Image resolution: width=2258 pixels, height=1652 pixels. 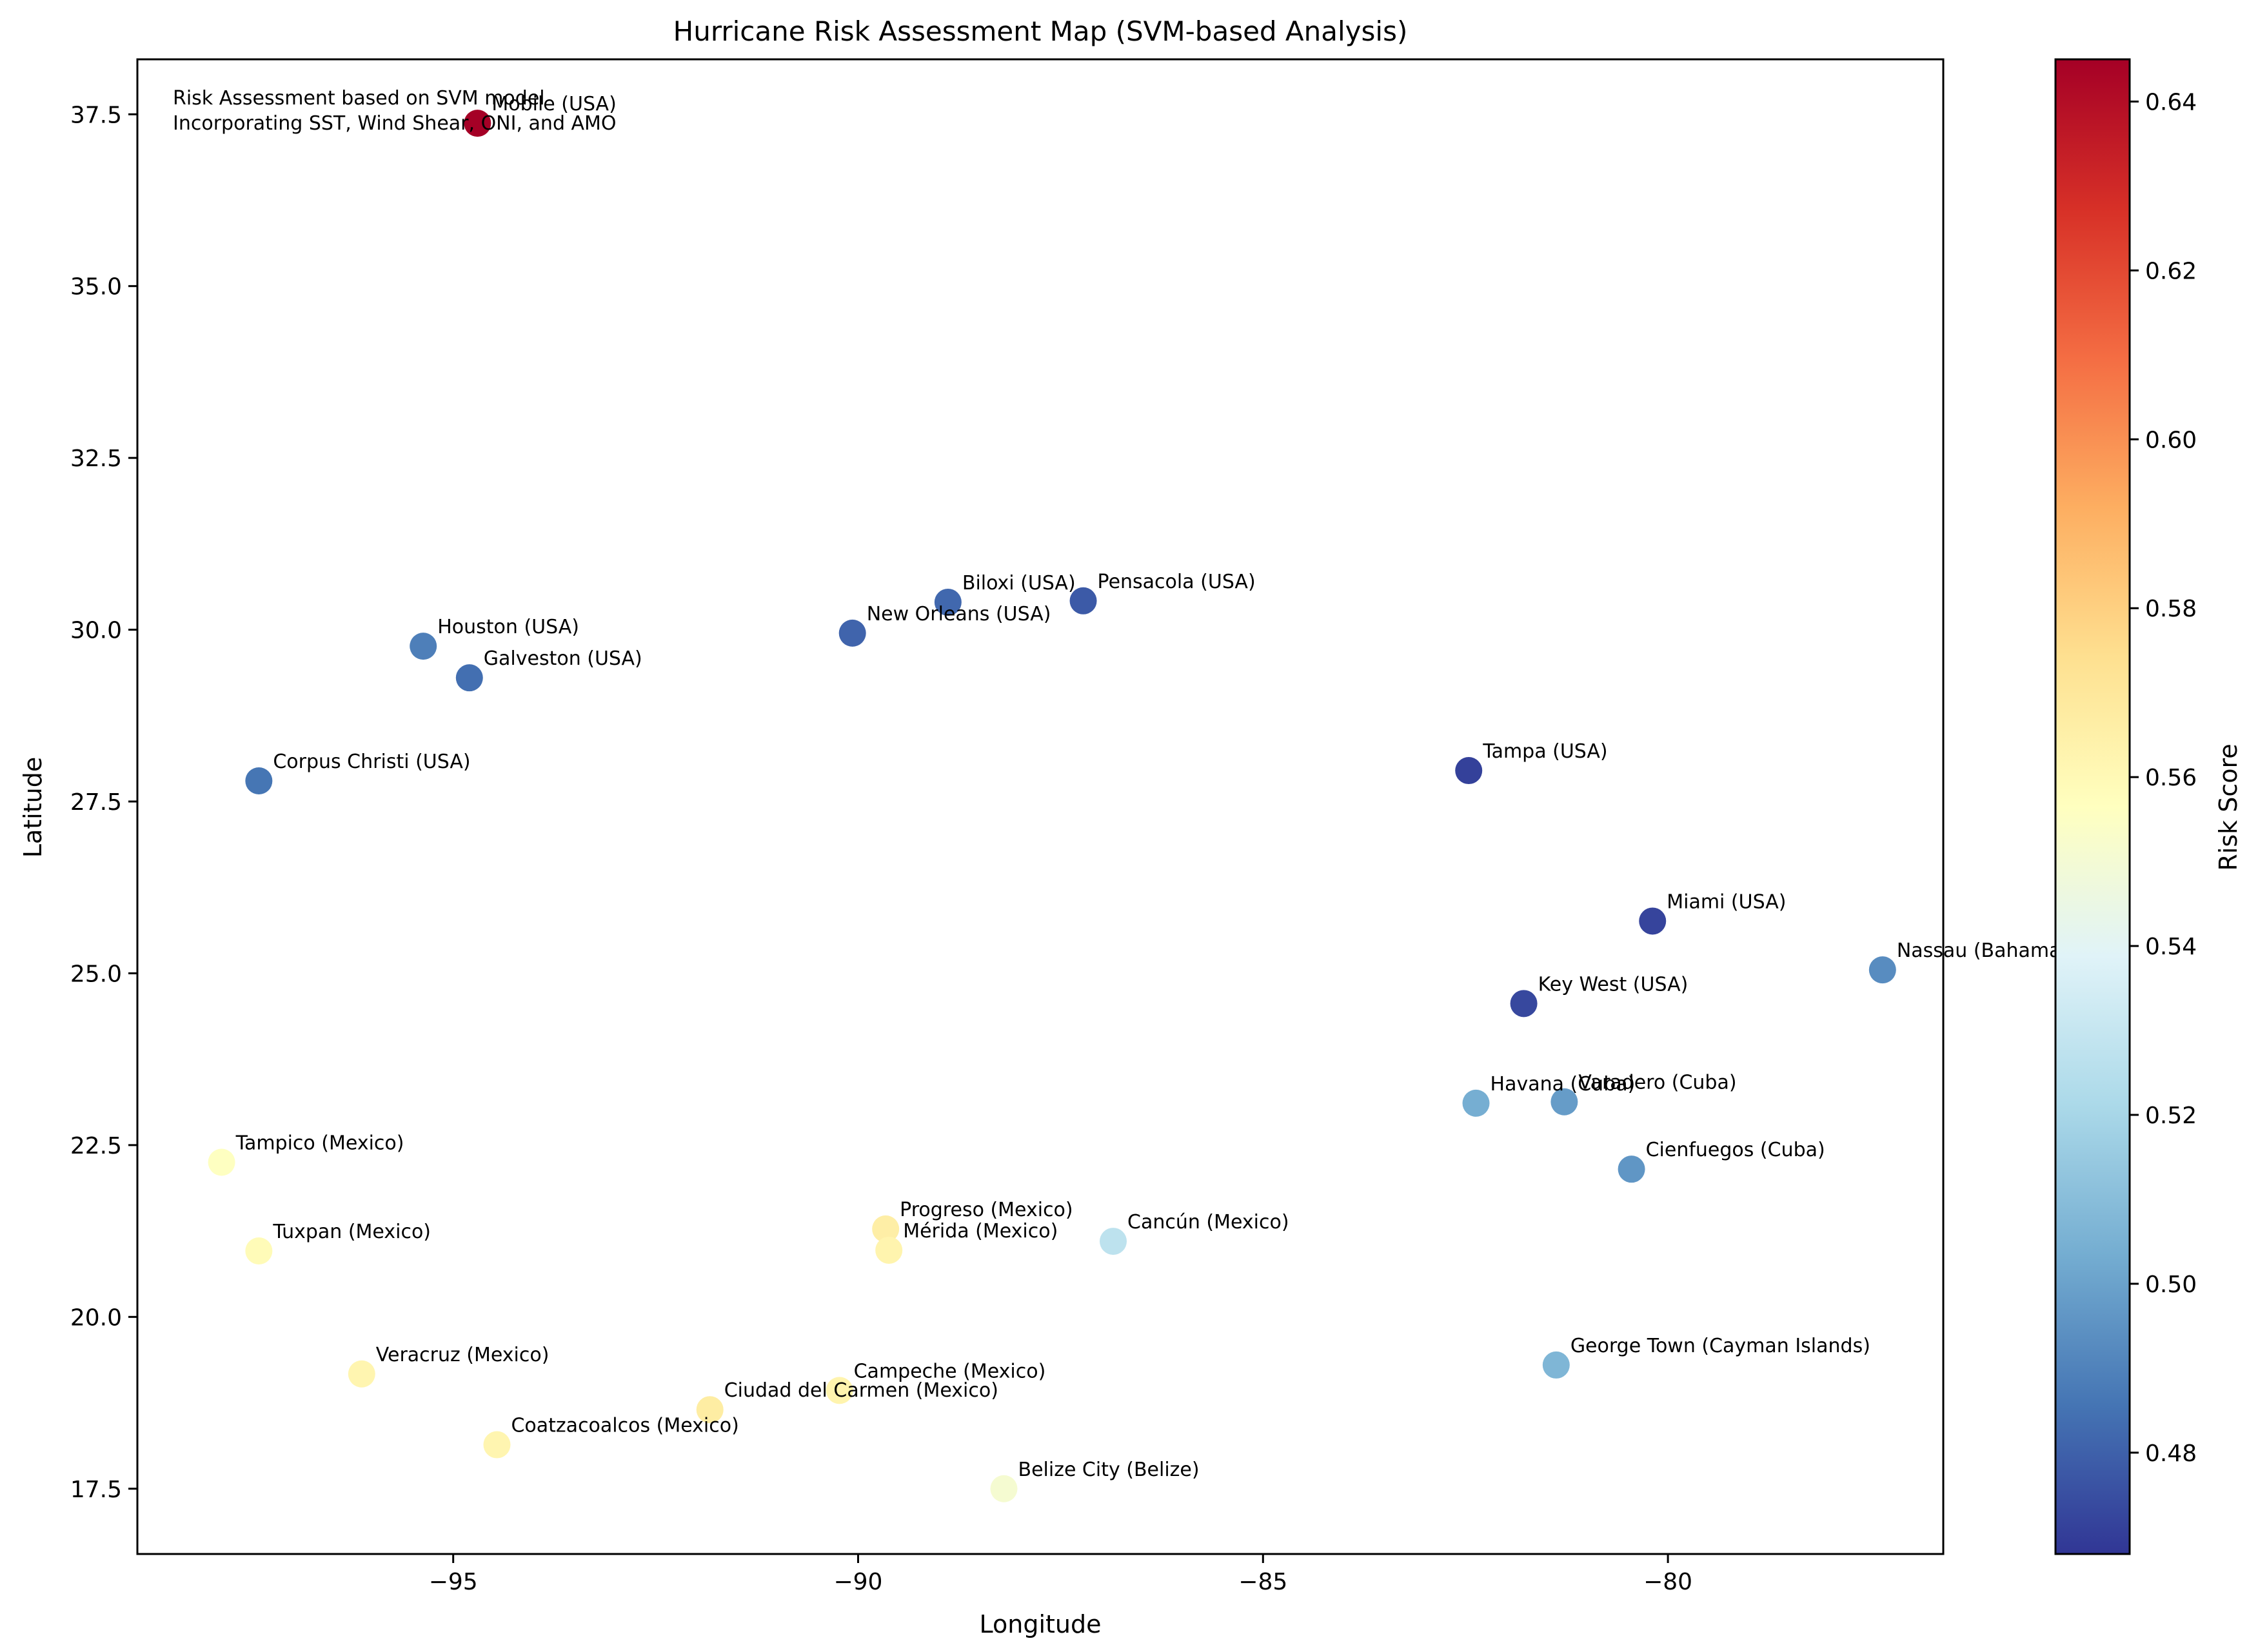 What do you see at coordinates (96, 1490) in the screenshot?
I see `y-tick-label: 17.5` at bounding box center [96, 1490].